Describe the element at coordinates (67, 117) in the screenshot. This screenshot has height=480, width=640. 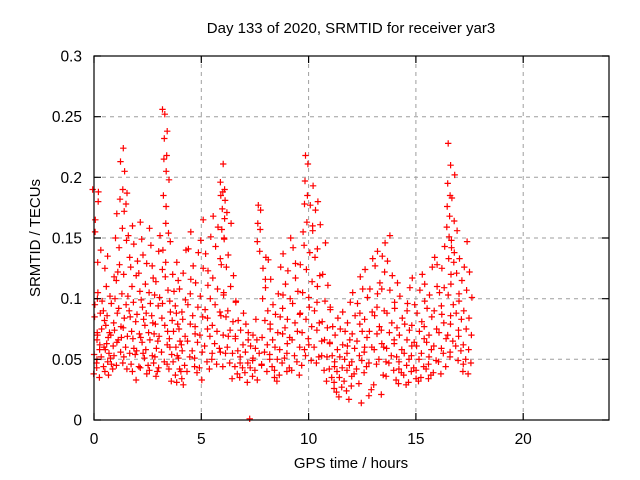
I see `y-tick-label: 0.25` at that location.